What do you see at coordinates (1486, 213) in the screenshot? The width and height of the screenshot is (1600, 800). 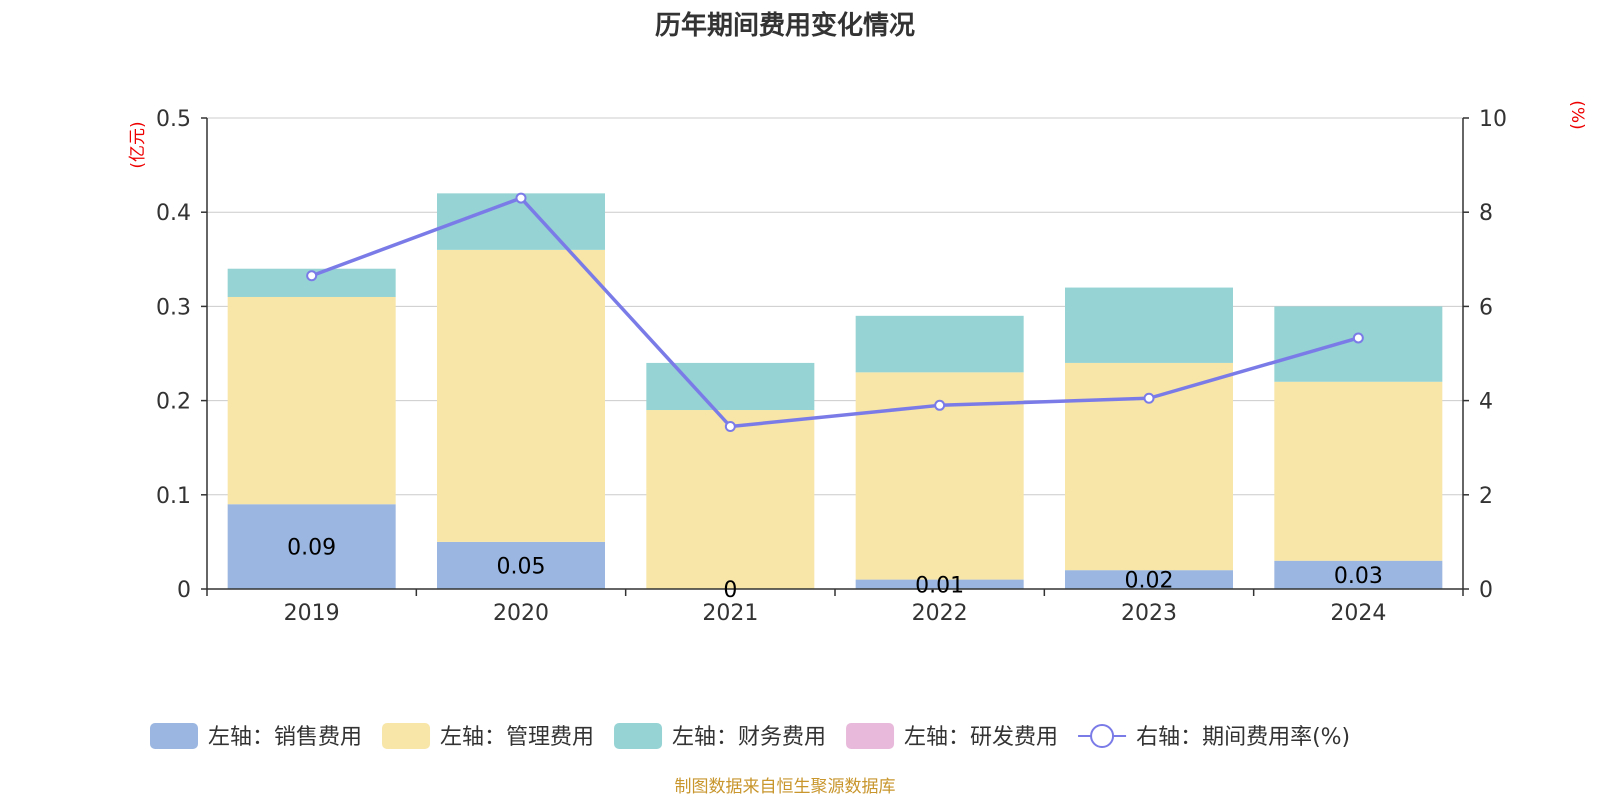 I see `right-axis-tick-label: 8` at bounding box center [1486, 213].